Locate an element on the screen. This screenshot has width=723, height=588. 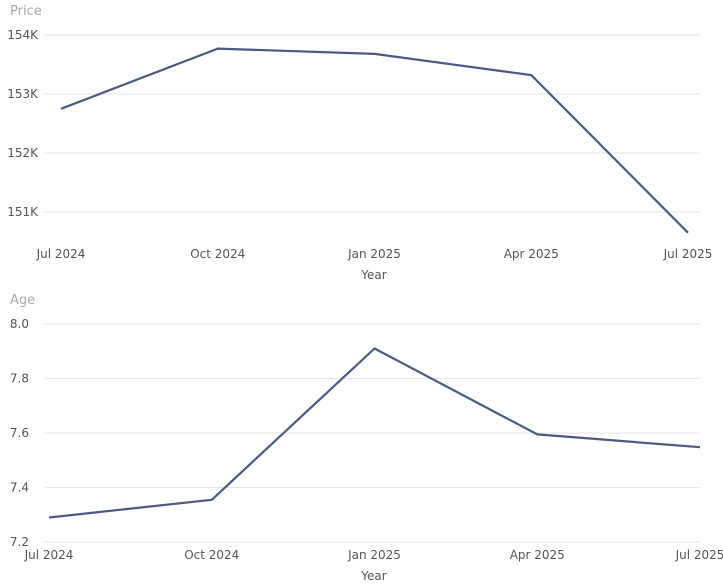
y-axis-label: Age is located at coordinates (22, 300).